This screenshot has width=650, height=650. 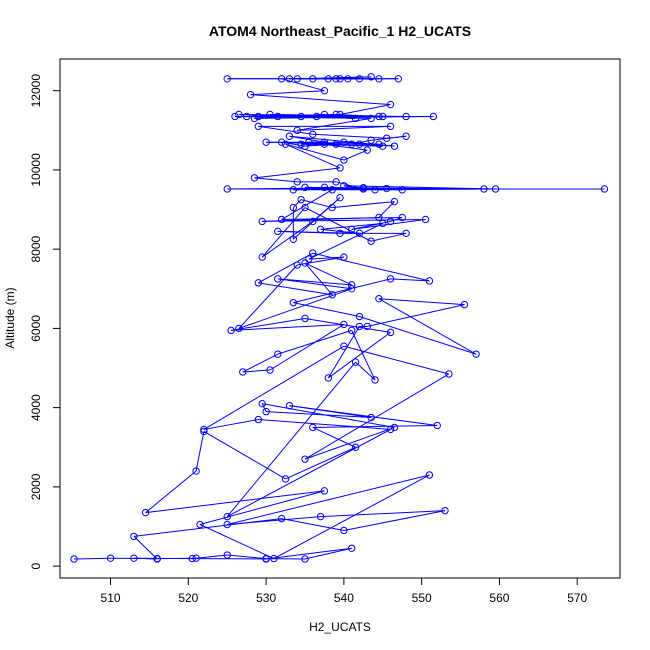 What do you see at coordinates (422, 598) in the screenshot?
I see `x-tick-label: 550` at bounding box center [422, 598].